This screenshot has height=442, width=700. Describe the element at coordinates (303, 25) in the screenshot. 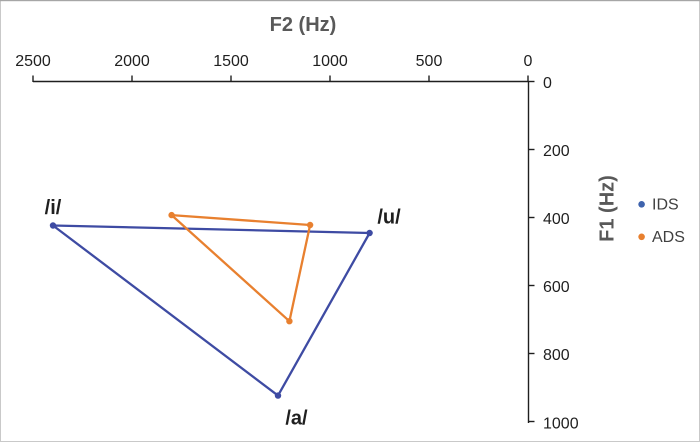

I see `svg-text: F2 (Hz)` at that location.